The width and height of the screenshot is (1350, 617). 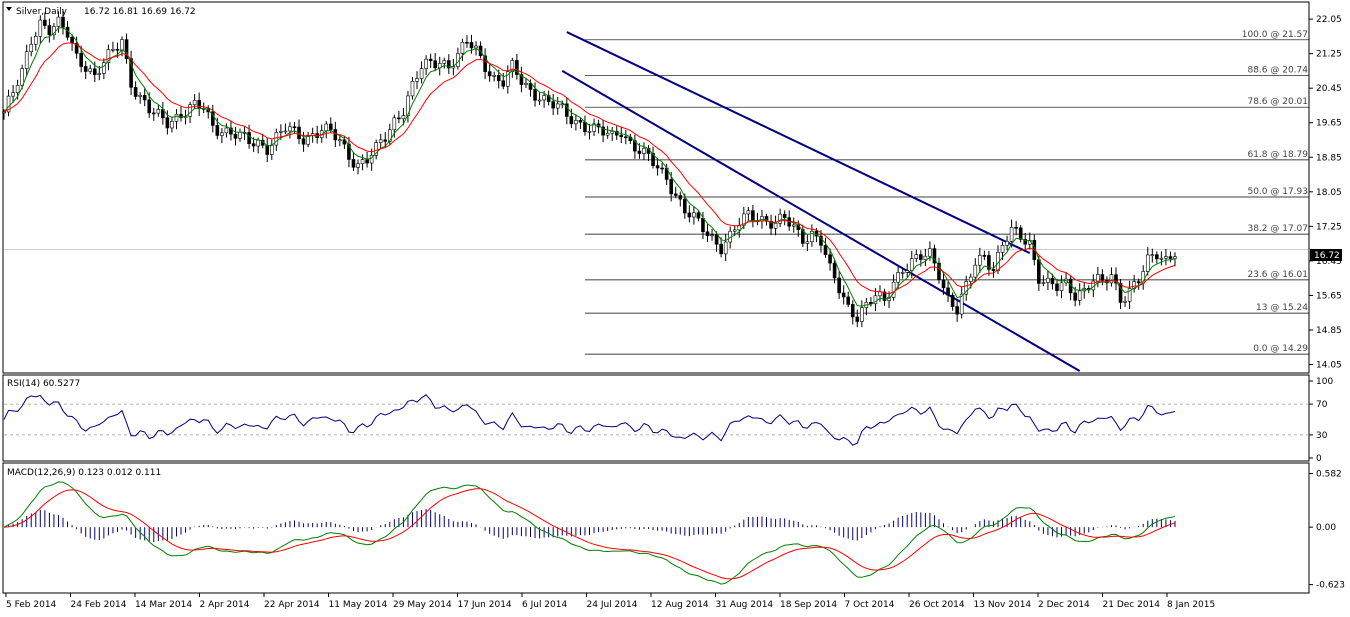 What do you see at coordinates (589, 420) in the screenshot?
I see `rsi-line` at bounding box center [589, 420].